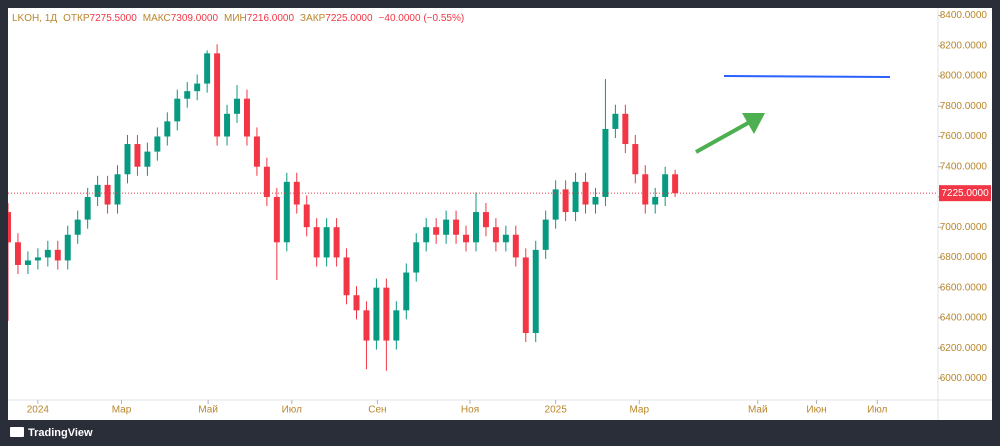 This screenshot has height=446, width=1000. I want to click on arrow-drawing, so click(730, 133).